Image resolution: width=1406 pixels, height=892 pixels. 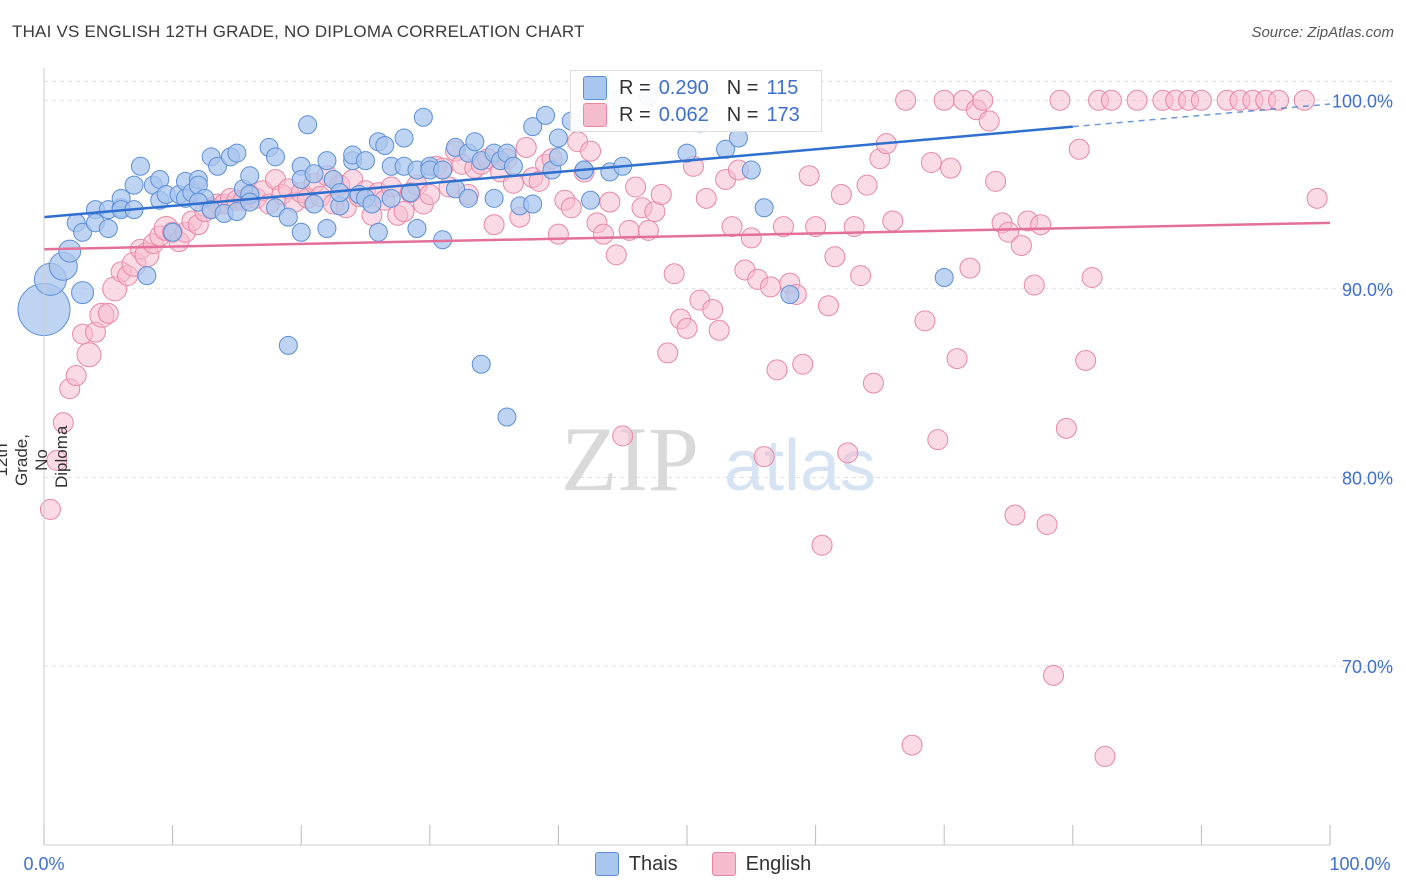 I want to click on series-legend: Thais English, so click(x=703, y=864).